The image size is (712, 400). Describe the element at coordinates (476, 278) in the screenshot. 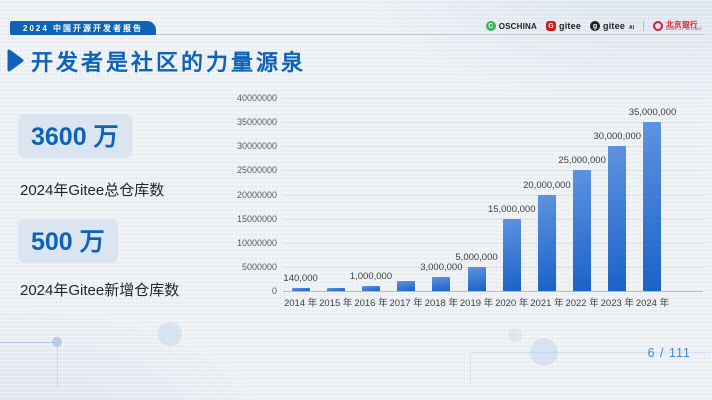

I see `bar-2019` at that location.